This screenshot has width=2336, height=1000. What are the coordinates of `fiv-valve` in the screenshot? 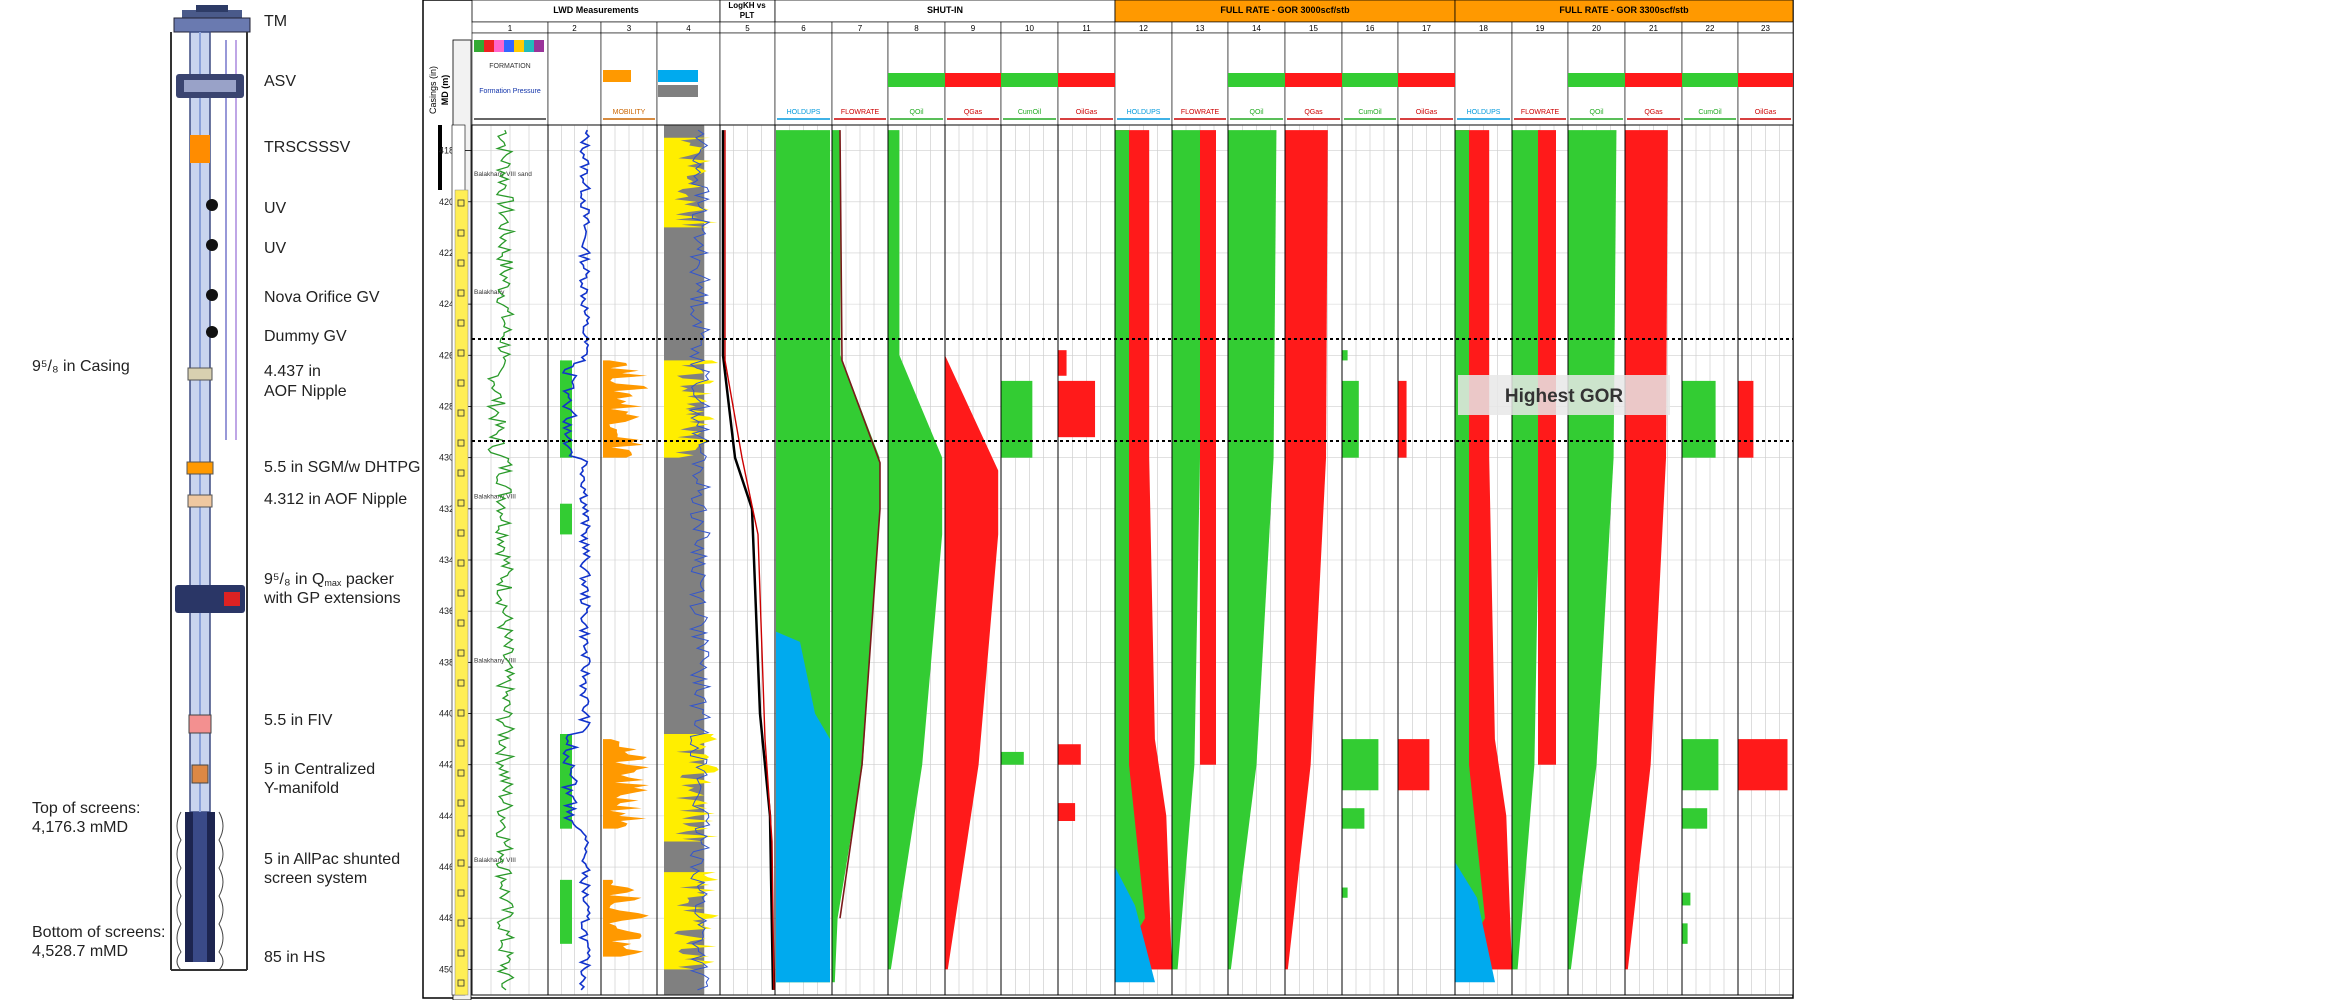 It's located at (200, 724).